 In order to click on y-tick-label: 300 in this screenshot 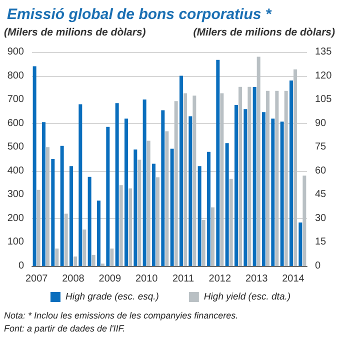, I will do `click(15, 194)`.